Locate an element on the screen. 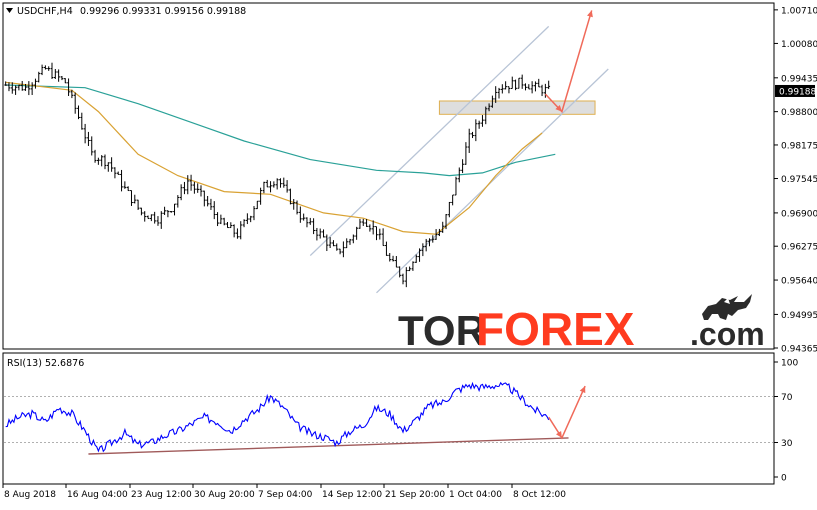 This screenshot has height=510, width=817. rsi-level-lines is located at coordinates (388, 419).